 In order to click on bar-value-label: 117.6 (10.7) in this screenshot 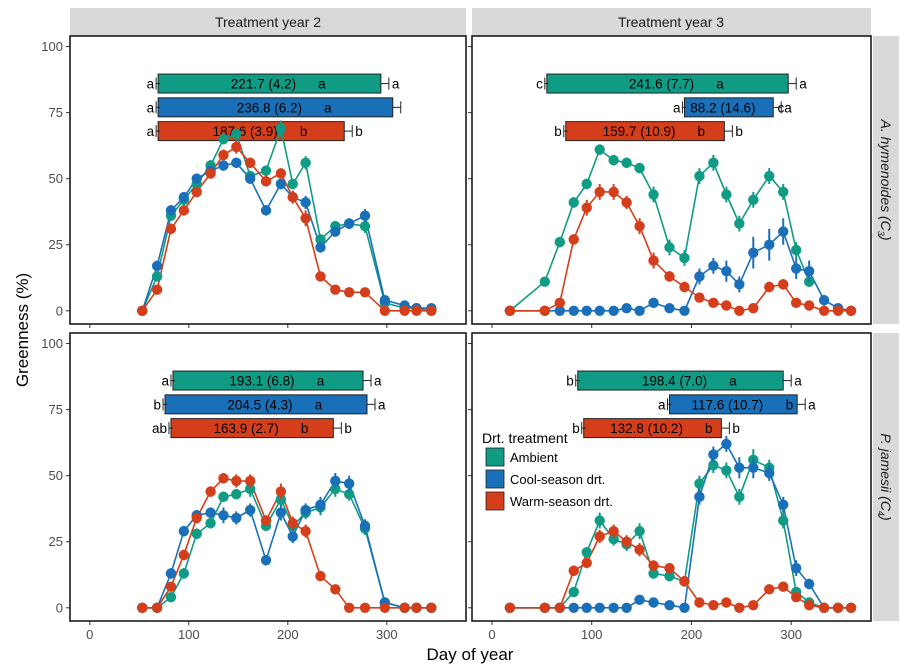, I will do `click(727, 404)`.